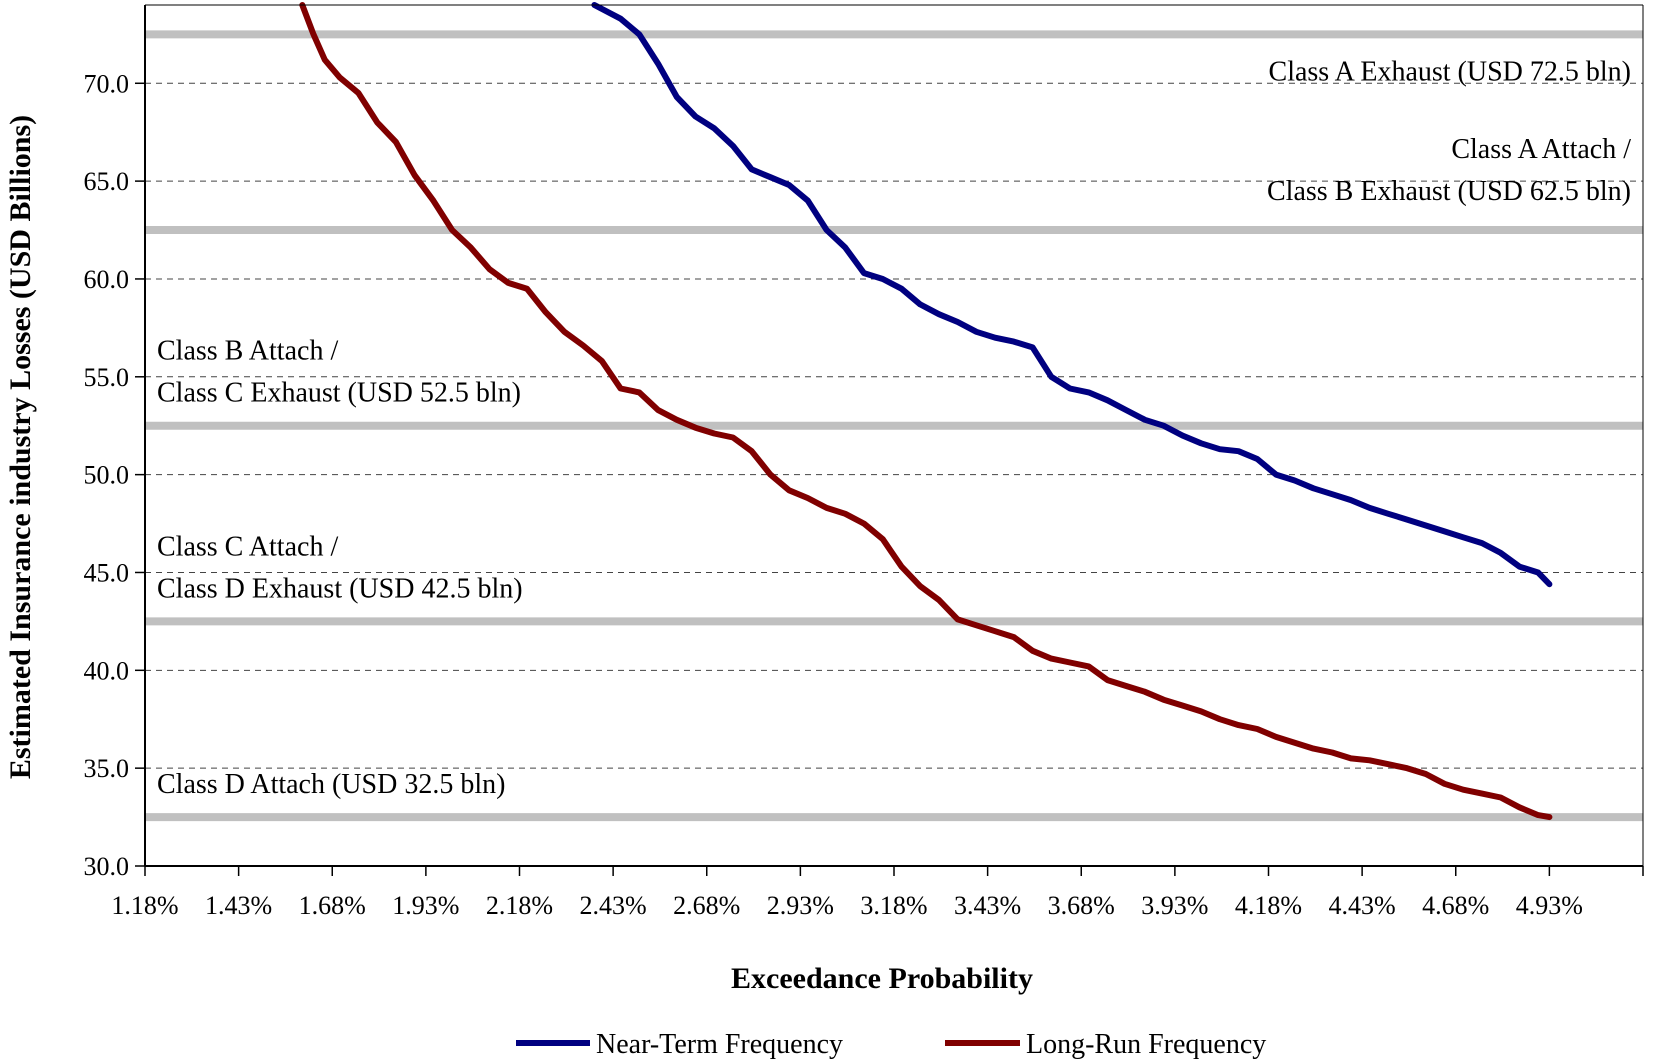  I want to click on threshold-label: Class C Exhaust (USD 52.5 bln), so click(339, 393).